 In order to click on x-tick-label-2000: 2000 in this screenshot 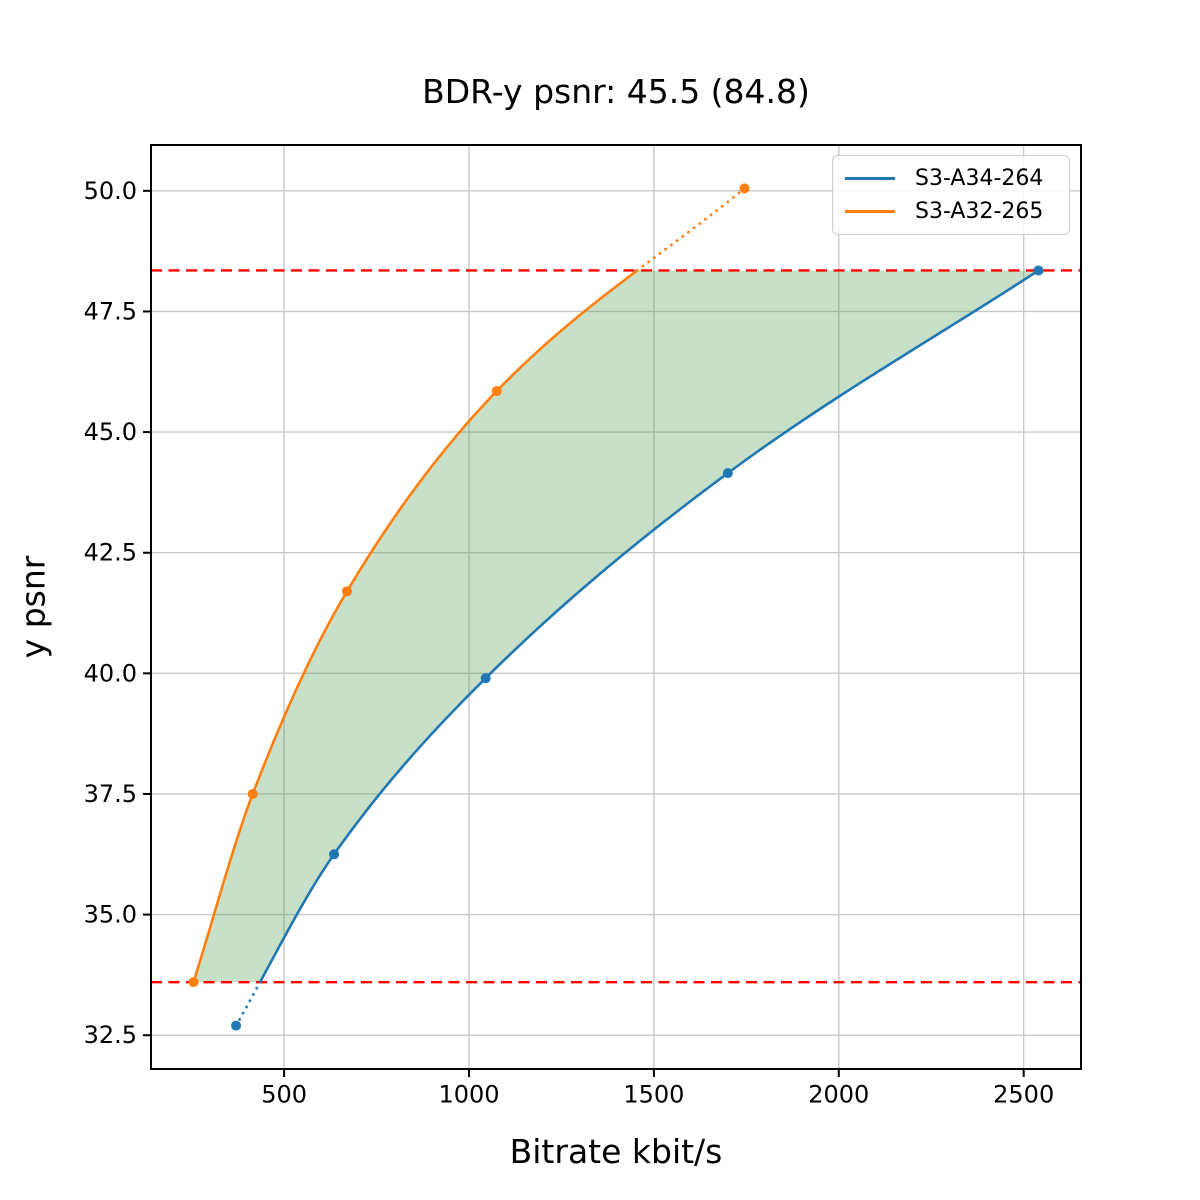, I will do `click(838, 1095)`.